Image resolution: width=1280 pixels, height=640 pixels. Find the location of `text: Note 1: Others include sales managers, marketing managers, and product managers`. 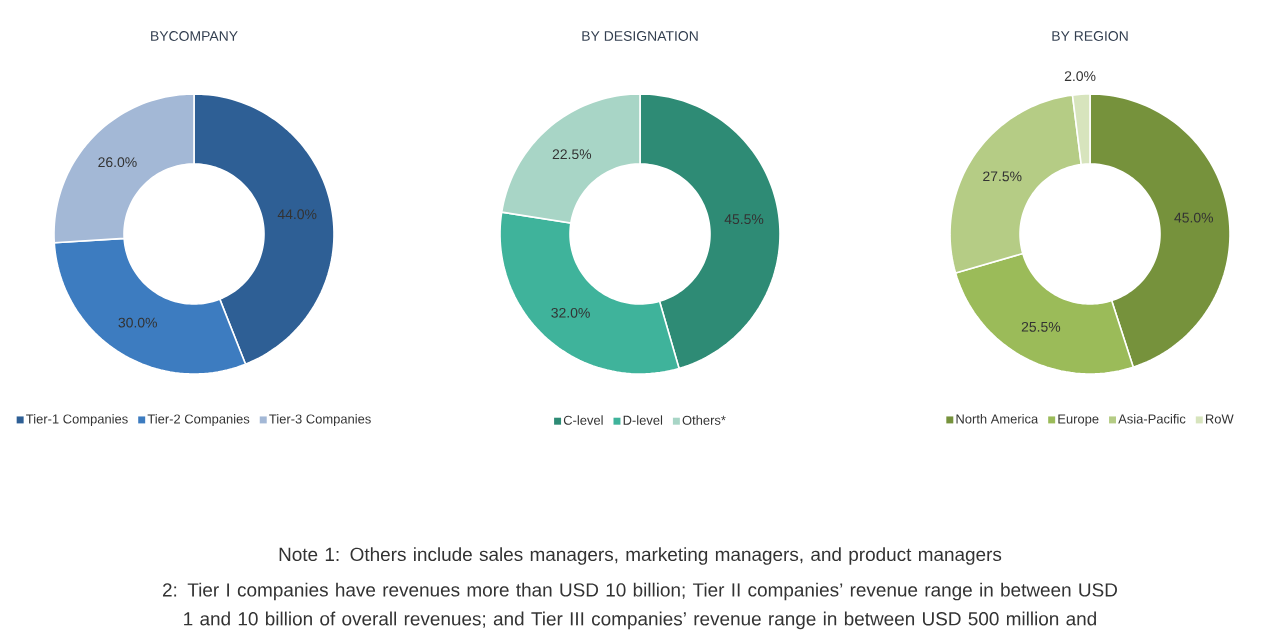

text: Note 1: Others include sales managers, marketing managers, and product managers is located at coordinates (640, 556).